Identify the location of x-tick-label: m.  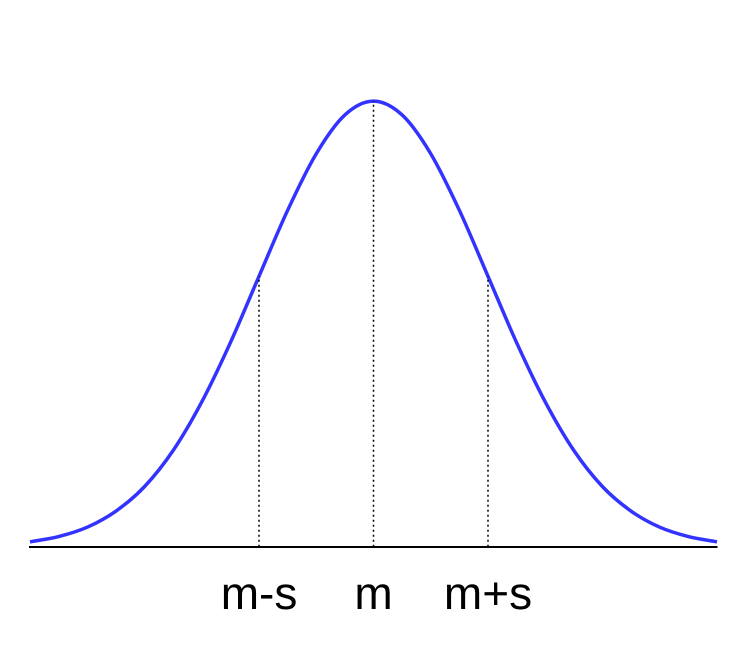
(373, 593).